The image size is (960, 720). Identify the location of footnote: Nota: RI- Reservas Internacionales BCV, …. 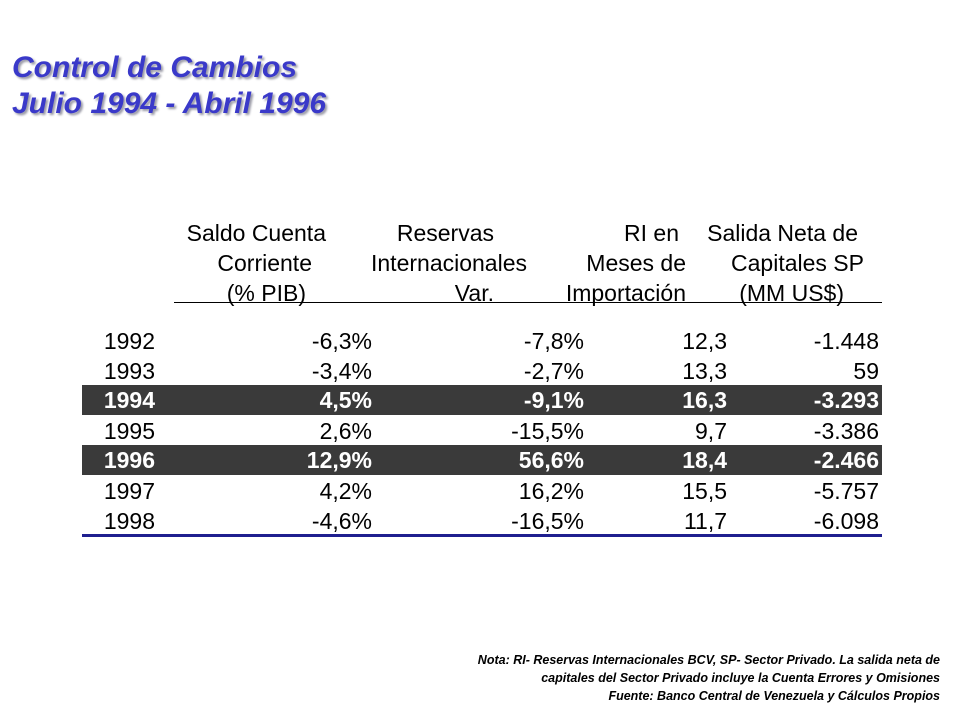
(709, 678).